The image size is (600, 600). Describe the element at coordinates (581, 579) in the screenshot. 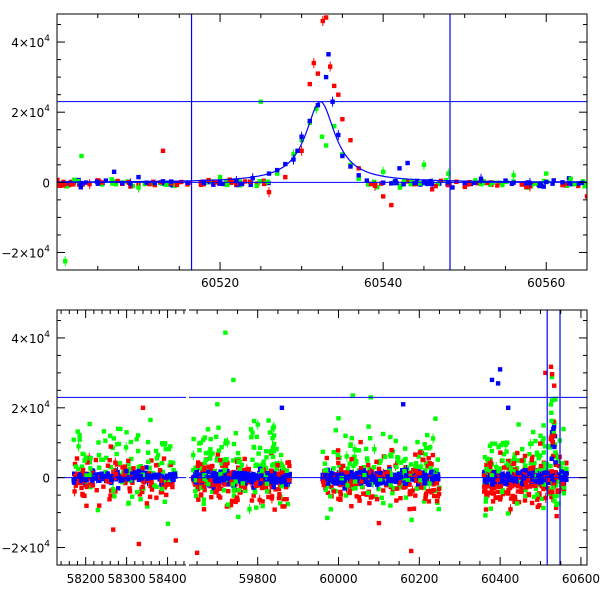

I see `x-tick-label: 60600` at that location.